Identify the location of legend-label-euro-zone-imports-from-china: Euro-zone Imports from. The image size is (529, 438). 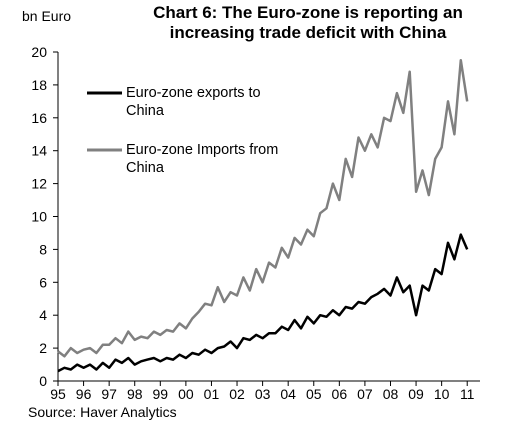
(202, 150).